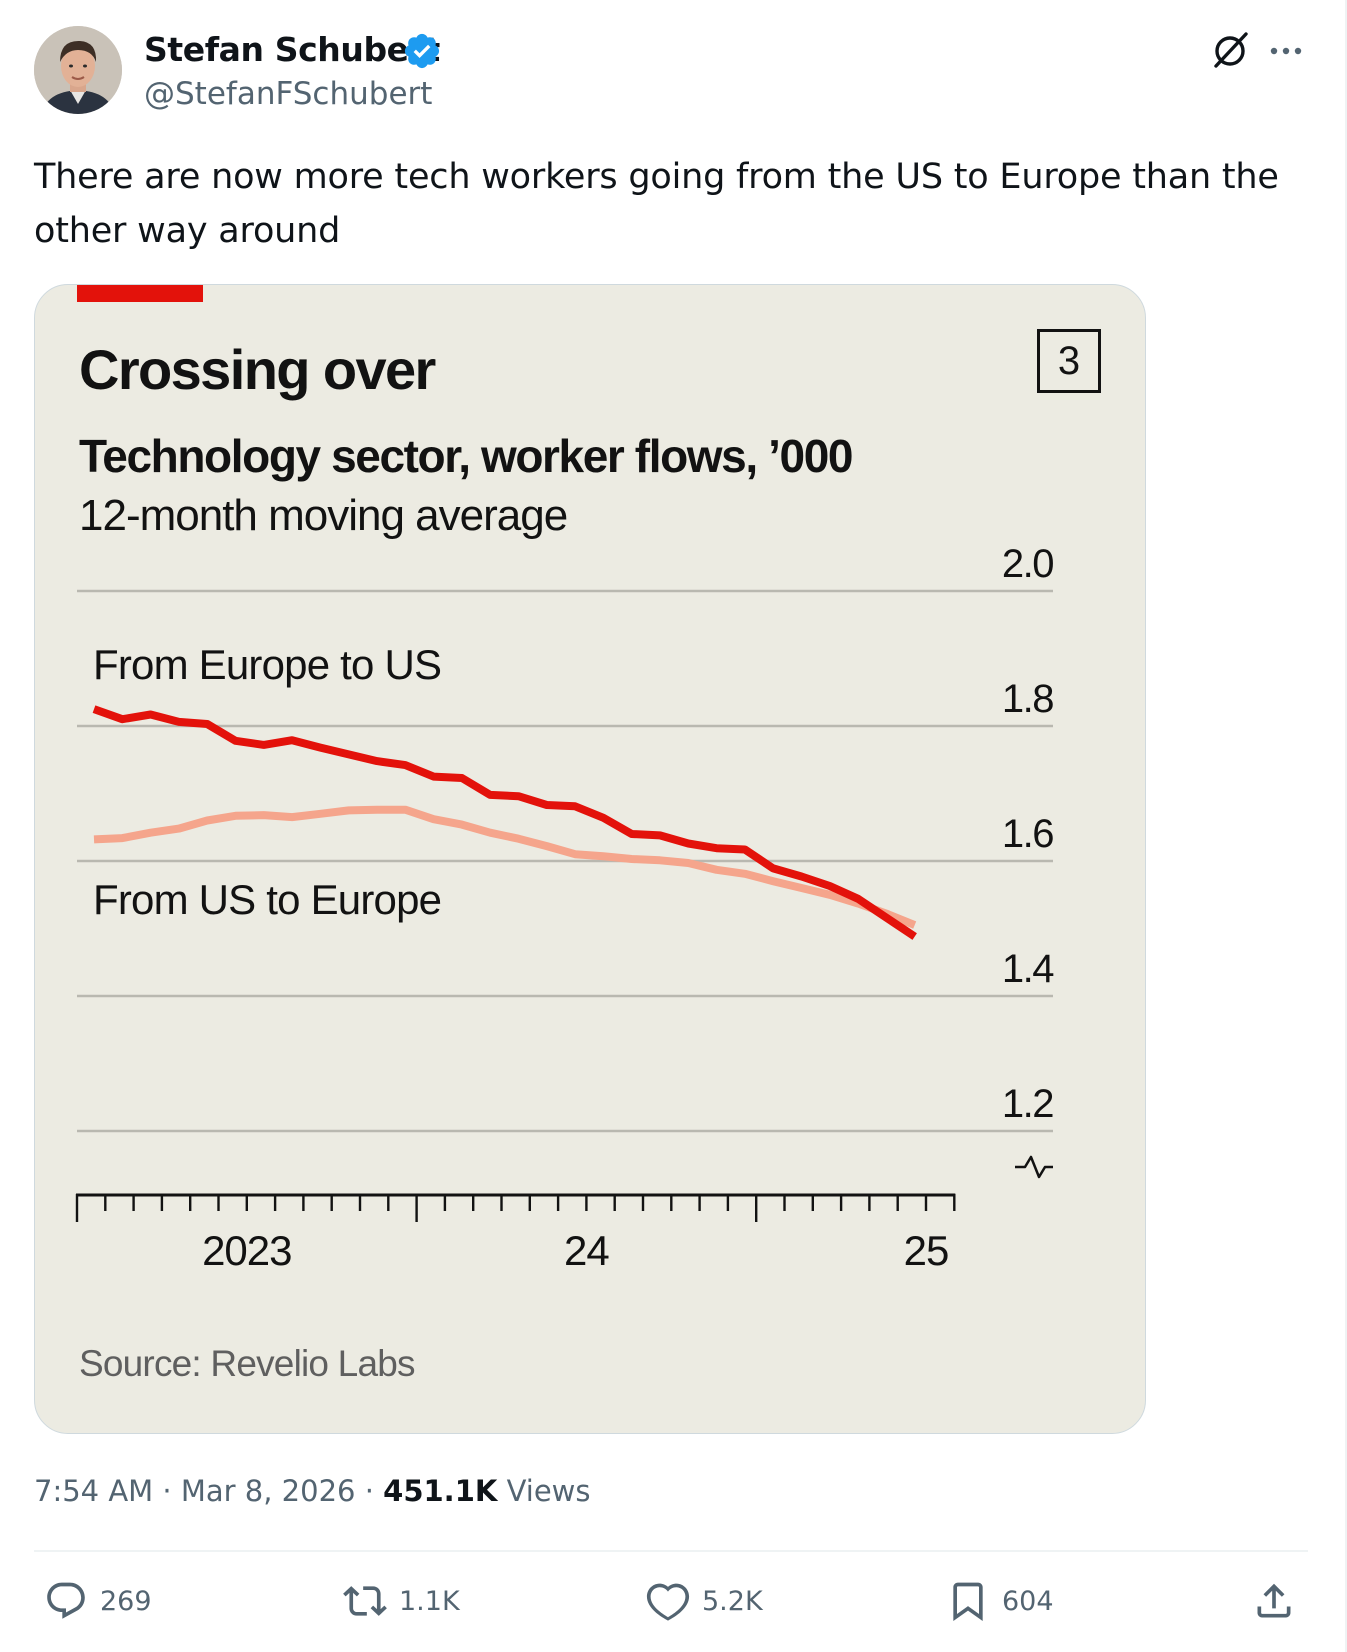  Describe the element at coordinates (422, 51) in the screenshot. I see `verified-badge-icon` at that location.